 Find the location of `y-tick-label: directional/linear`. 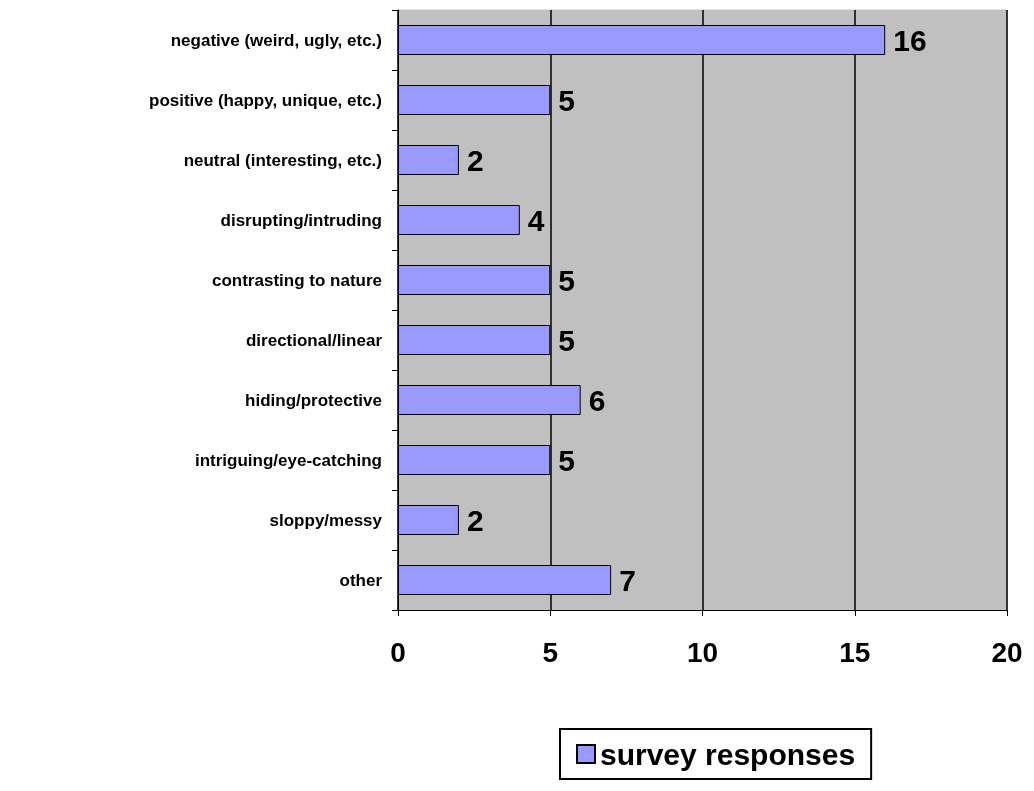

y-tick-label: directional/linear is located at coordinates (314, 340).